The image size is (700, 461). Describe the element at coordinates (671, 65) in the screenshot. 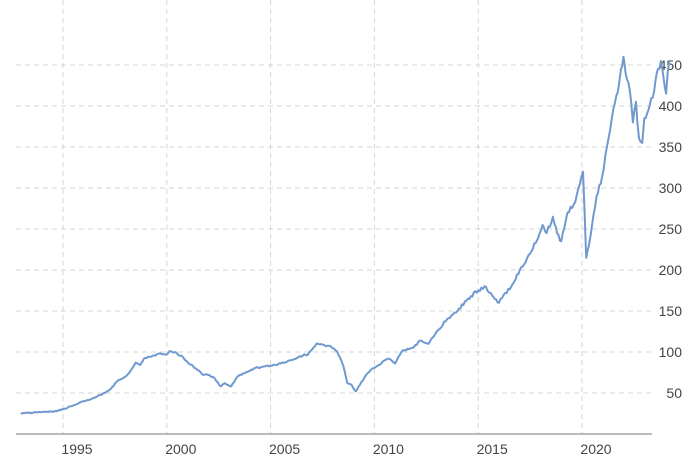

I see `y-tick-label: 450` at that location.